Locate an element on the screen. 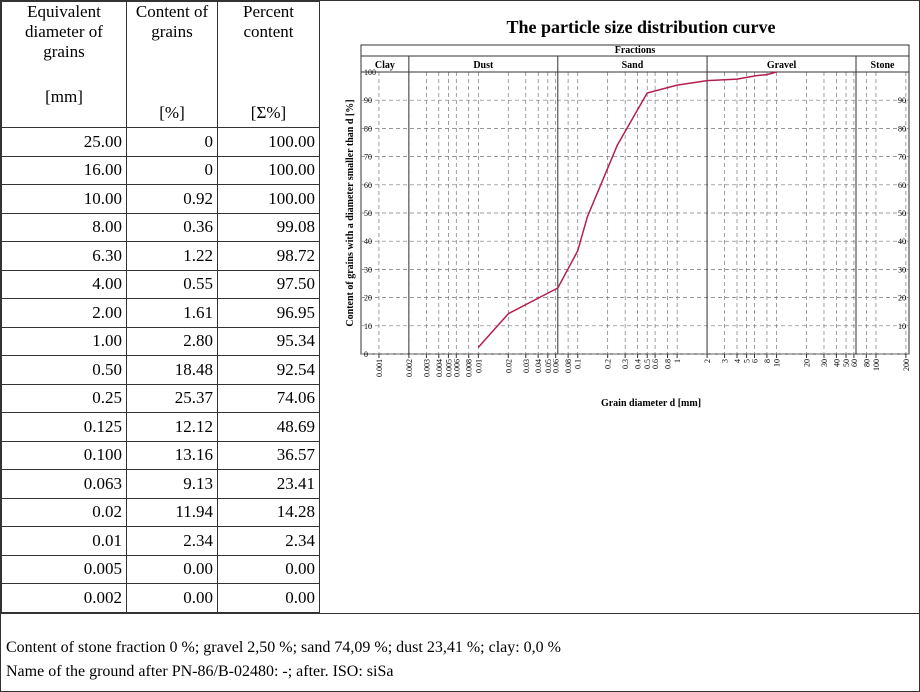 The width and height of the screenshot is (920, 692). fraction-name: Stone is located at coordinates (883, 65).